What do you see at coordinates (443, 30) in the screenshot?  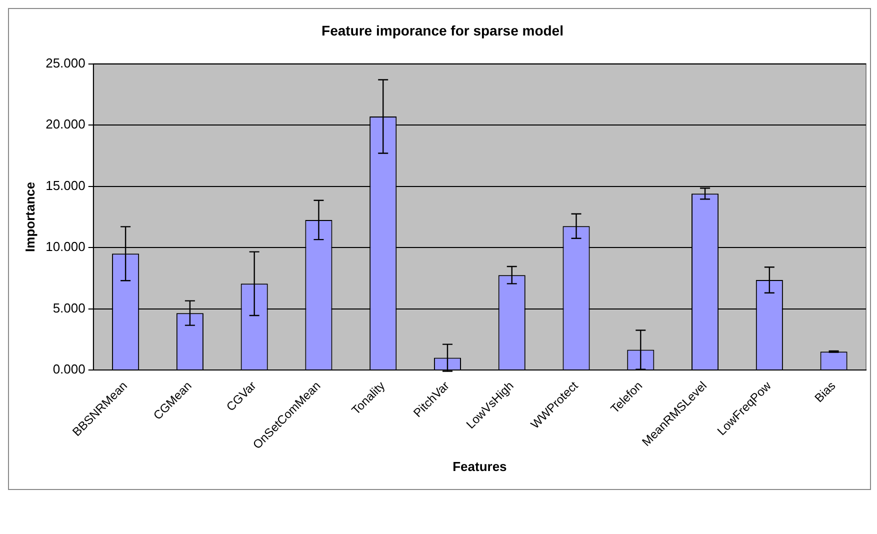 I see `chart-title: Feature imporance for sparse model` at bounding box center [443, 30].